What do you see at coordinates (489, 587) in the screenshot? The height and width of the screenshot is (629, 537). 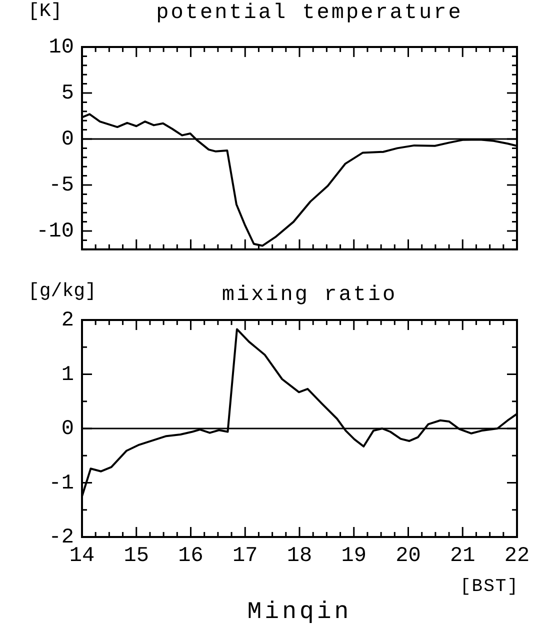 I see `x-axis-title: [BST]` at bounding box center [489, 587].